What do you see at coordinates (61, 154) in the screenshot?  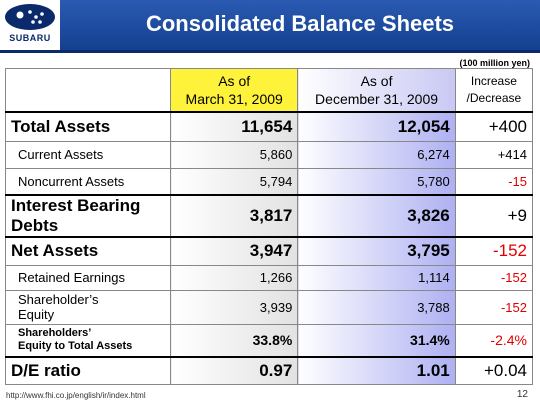 I see `cell-line: Current Assets` at bounding box center [61, 154].